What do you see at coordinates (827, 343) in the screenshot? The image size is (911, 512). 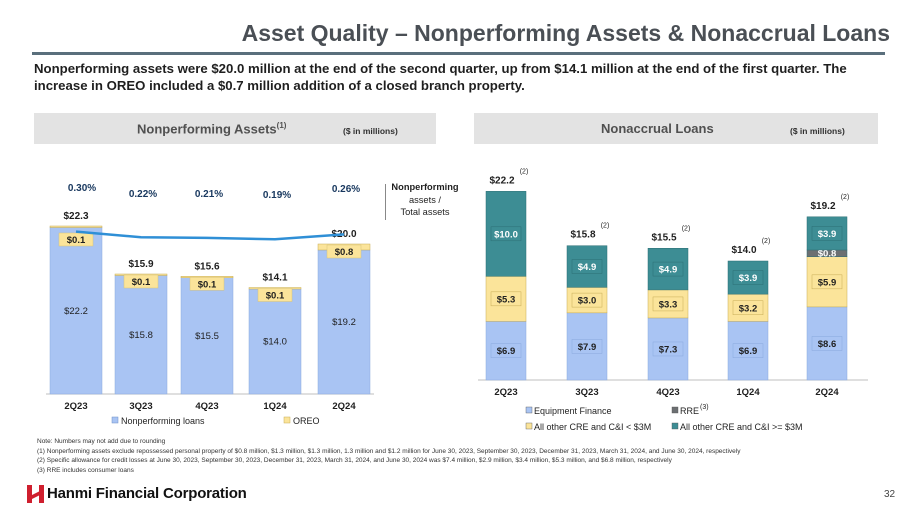 I see `equipment-finance-label-box-2q24` at bounding box center [827, 343].